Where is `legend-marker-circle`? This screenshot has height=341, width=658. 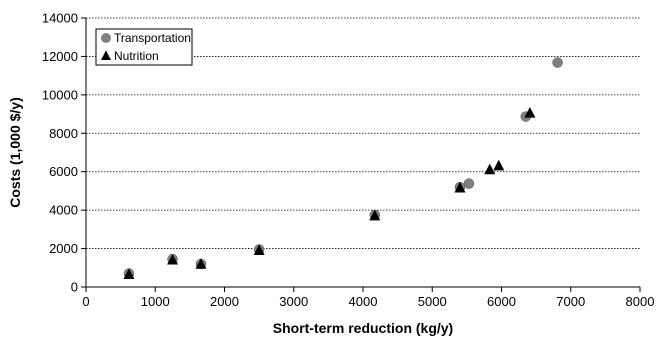
legend-marker-circle is located at coordinates (106, 38).